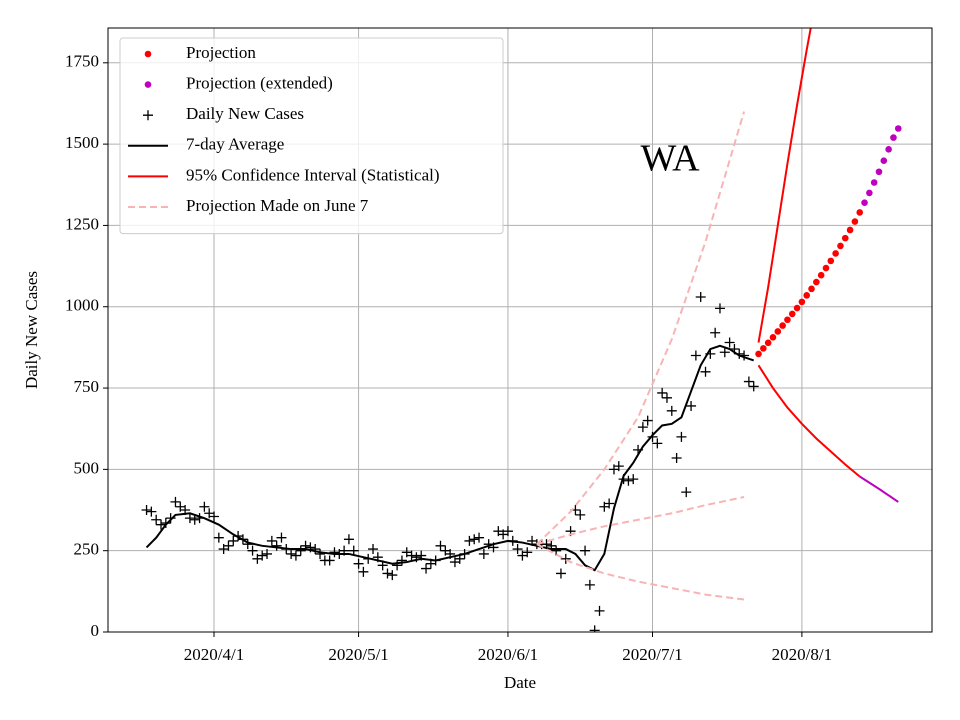 The image size is (960, 720). I want to click on dashed-values, so click(640, 521).